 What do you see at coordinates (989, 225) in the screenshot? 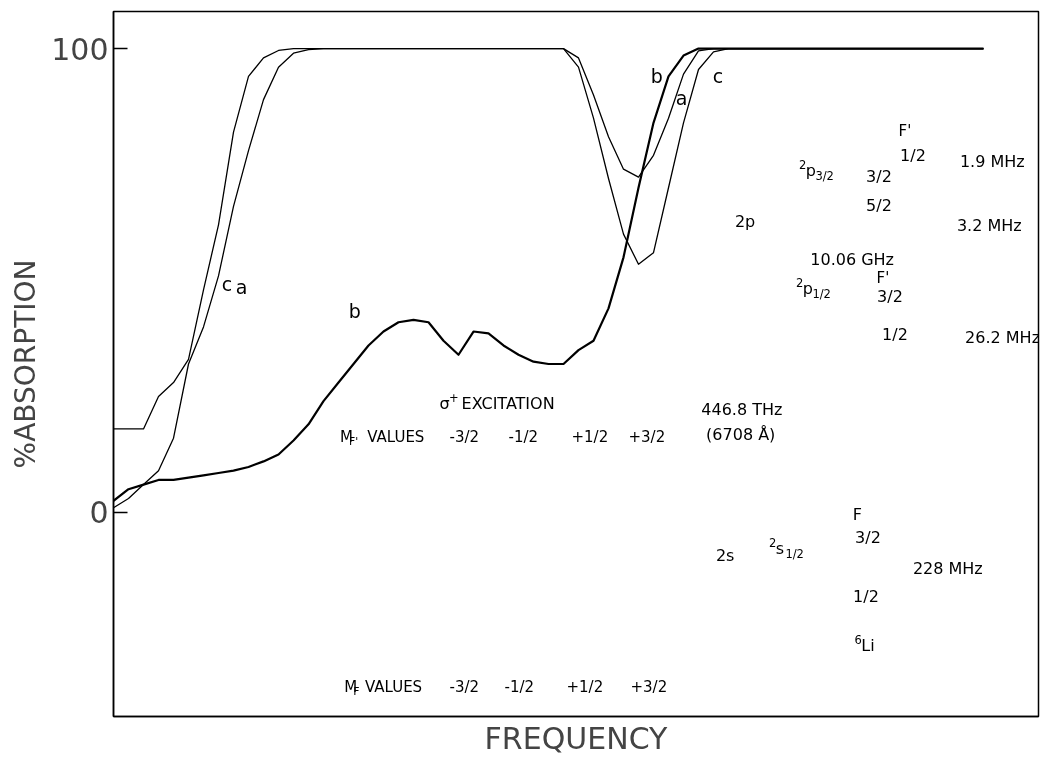
I see `annotation: 3.2 MHz` at bounding box center [989, 225].